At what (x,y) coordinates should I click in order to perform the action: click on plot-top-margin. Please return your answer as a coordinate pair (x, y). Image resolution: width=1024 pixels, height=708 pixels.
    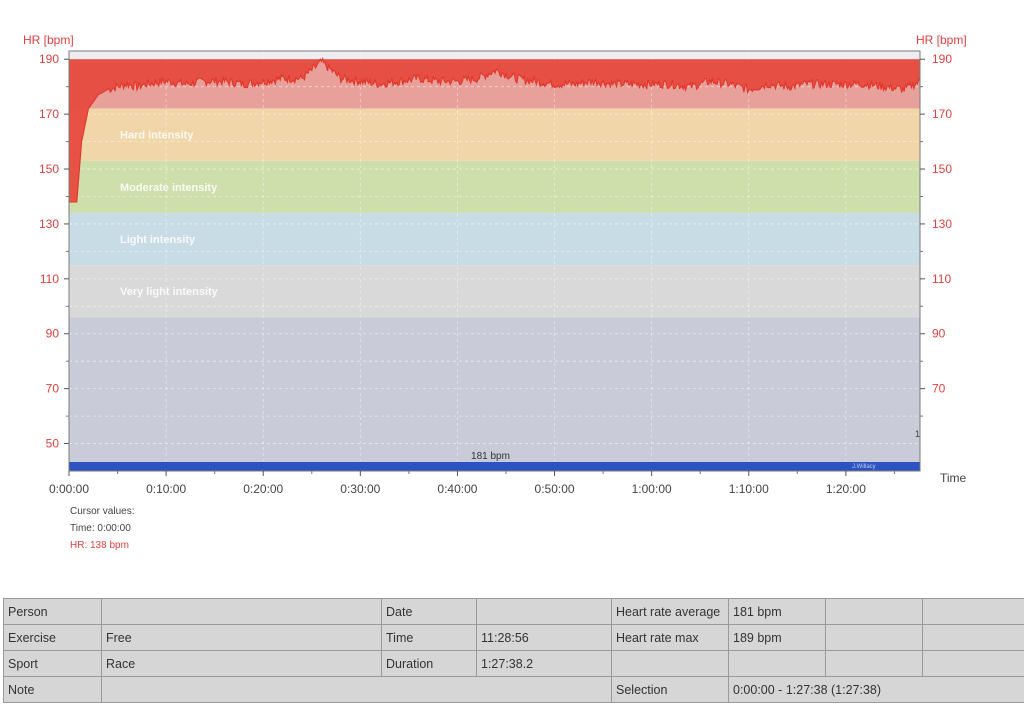
    Looking at the image, I should click on (494, 55).